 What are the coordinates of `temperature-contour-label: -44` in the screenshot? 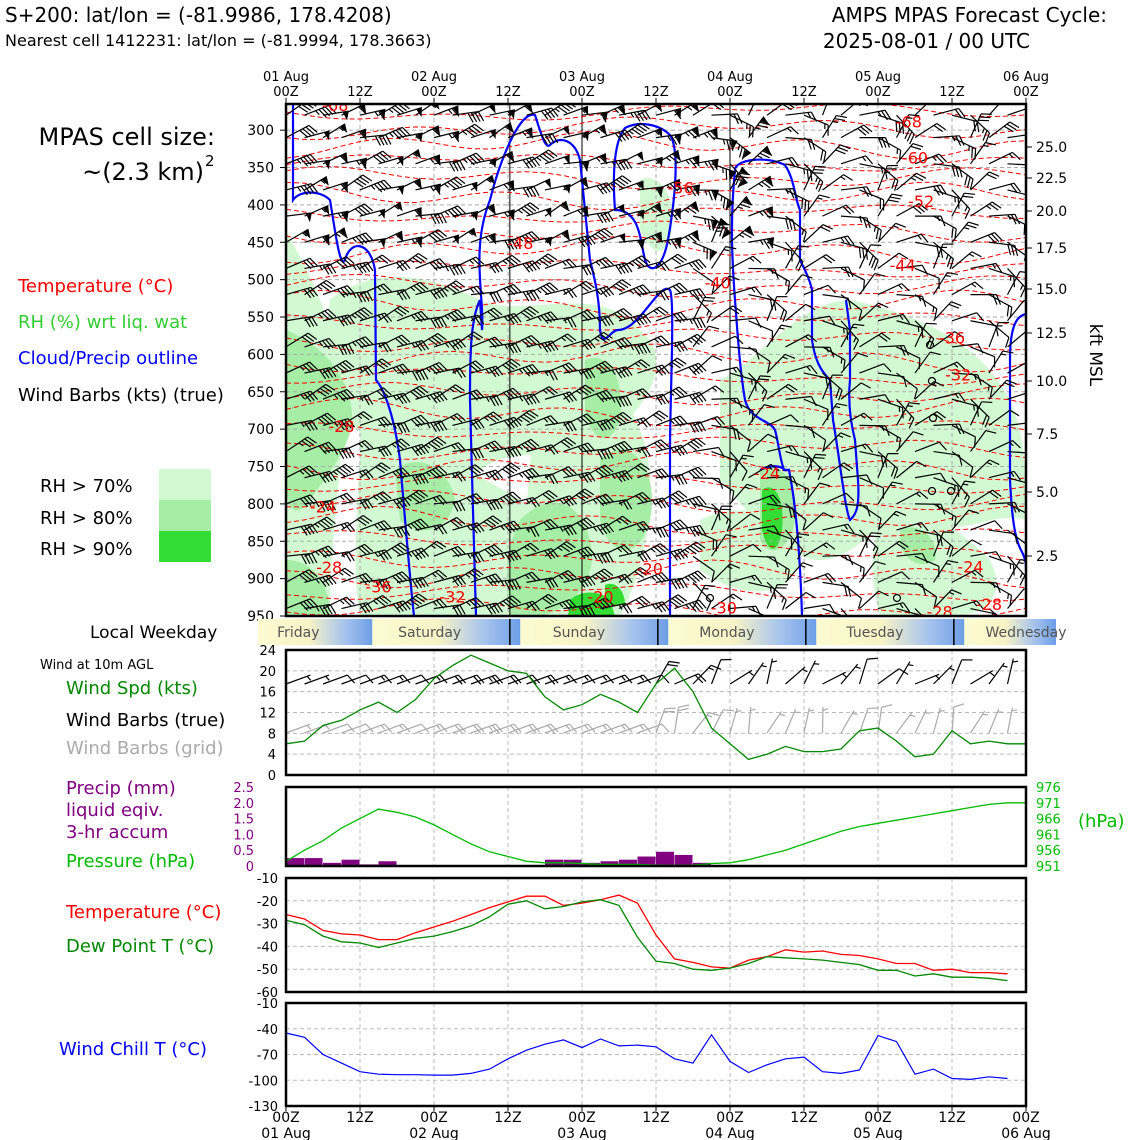 It's located at (903, 265).